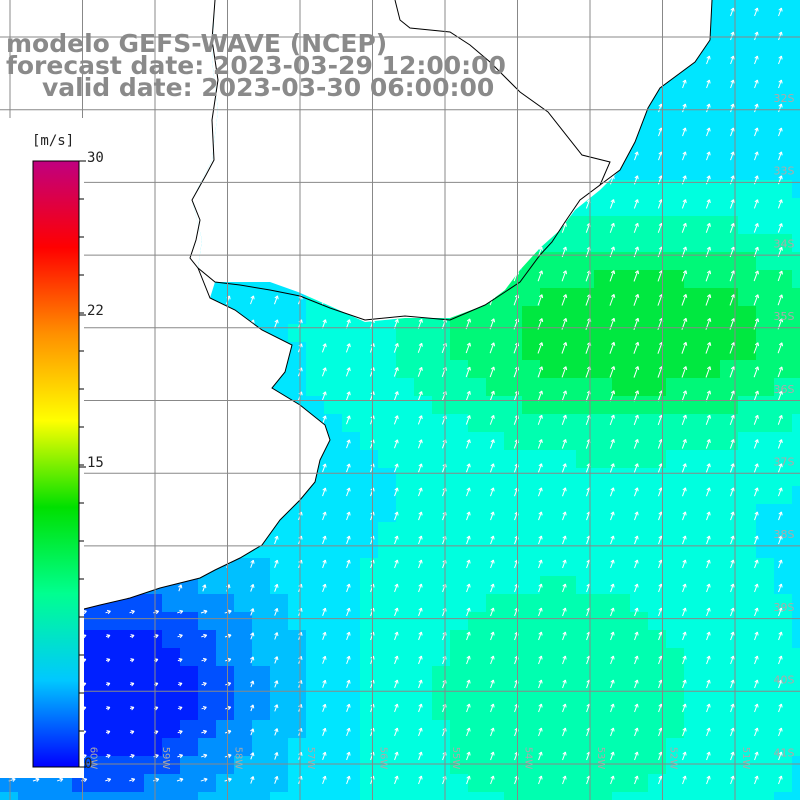 Image resolution: width=800 pixels, height=800 pixels. Describe the element at coordinates (197, 43) in the screenshot. I see `title-model: modelo GEFS-WAVE (NCEP)` at that location.